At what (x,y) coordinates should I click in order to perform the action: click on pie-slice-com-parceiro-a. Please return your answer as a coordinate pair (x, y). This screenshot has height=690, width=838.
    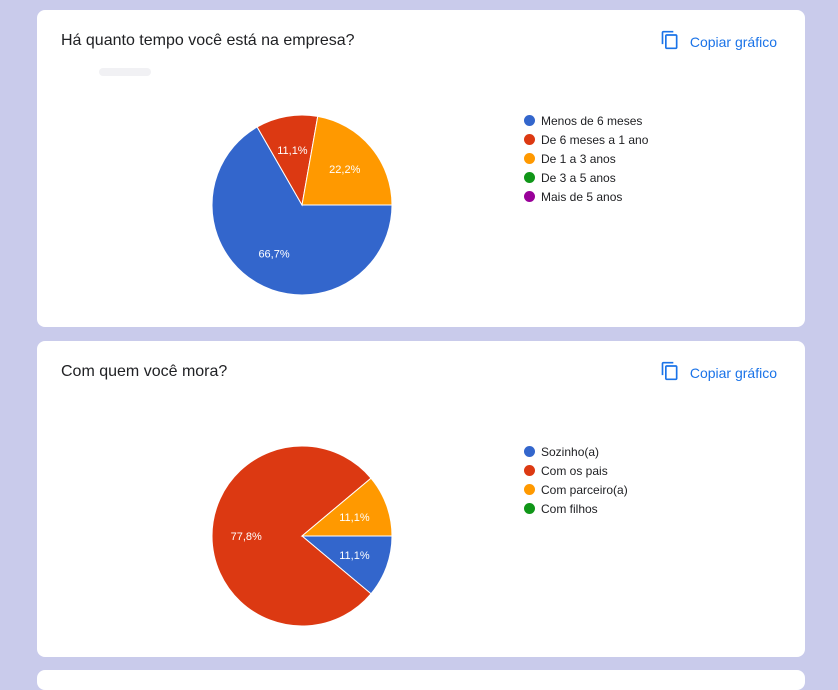
    Looking at the image, I should click on (346, 507).